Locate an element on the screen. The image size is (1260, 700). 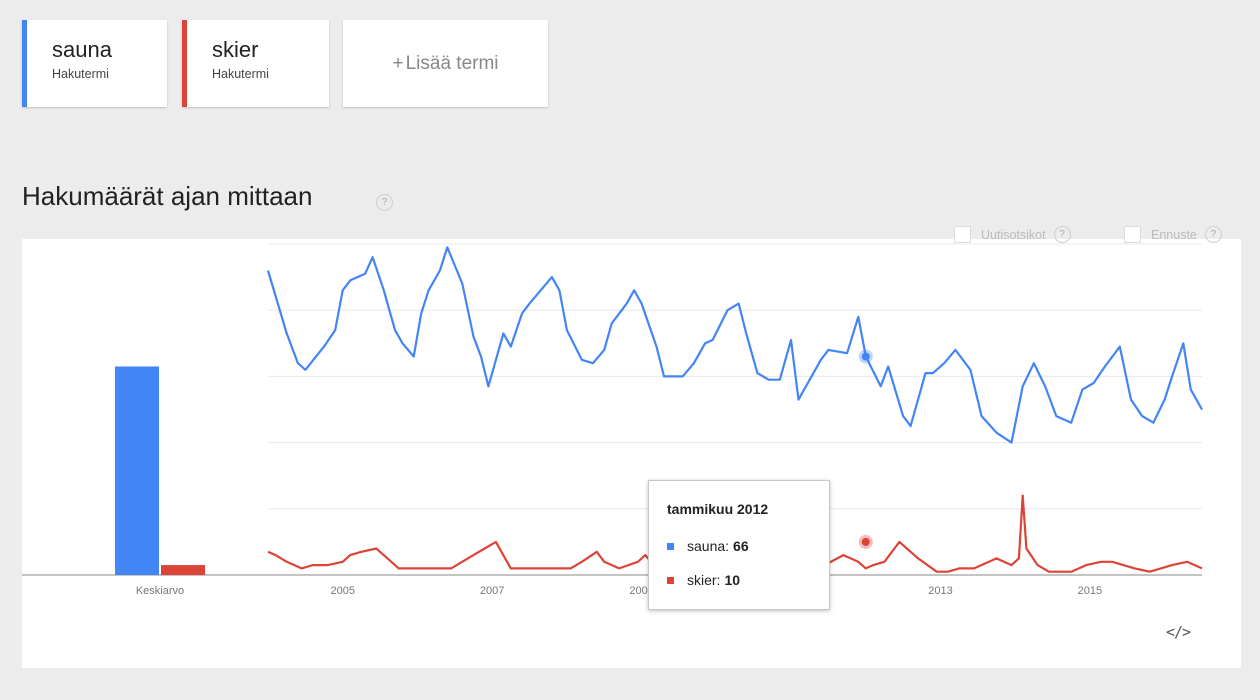
plus-icon: + is located at coordinates (398, 63).